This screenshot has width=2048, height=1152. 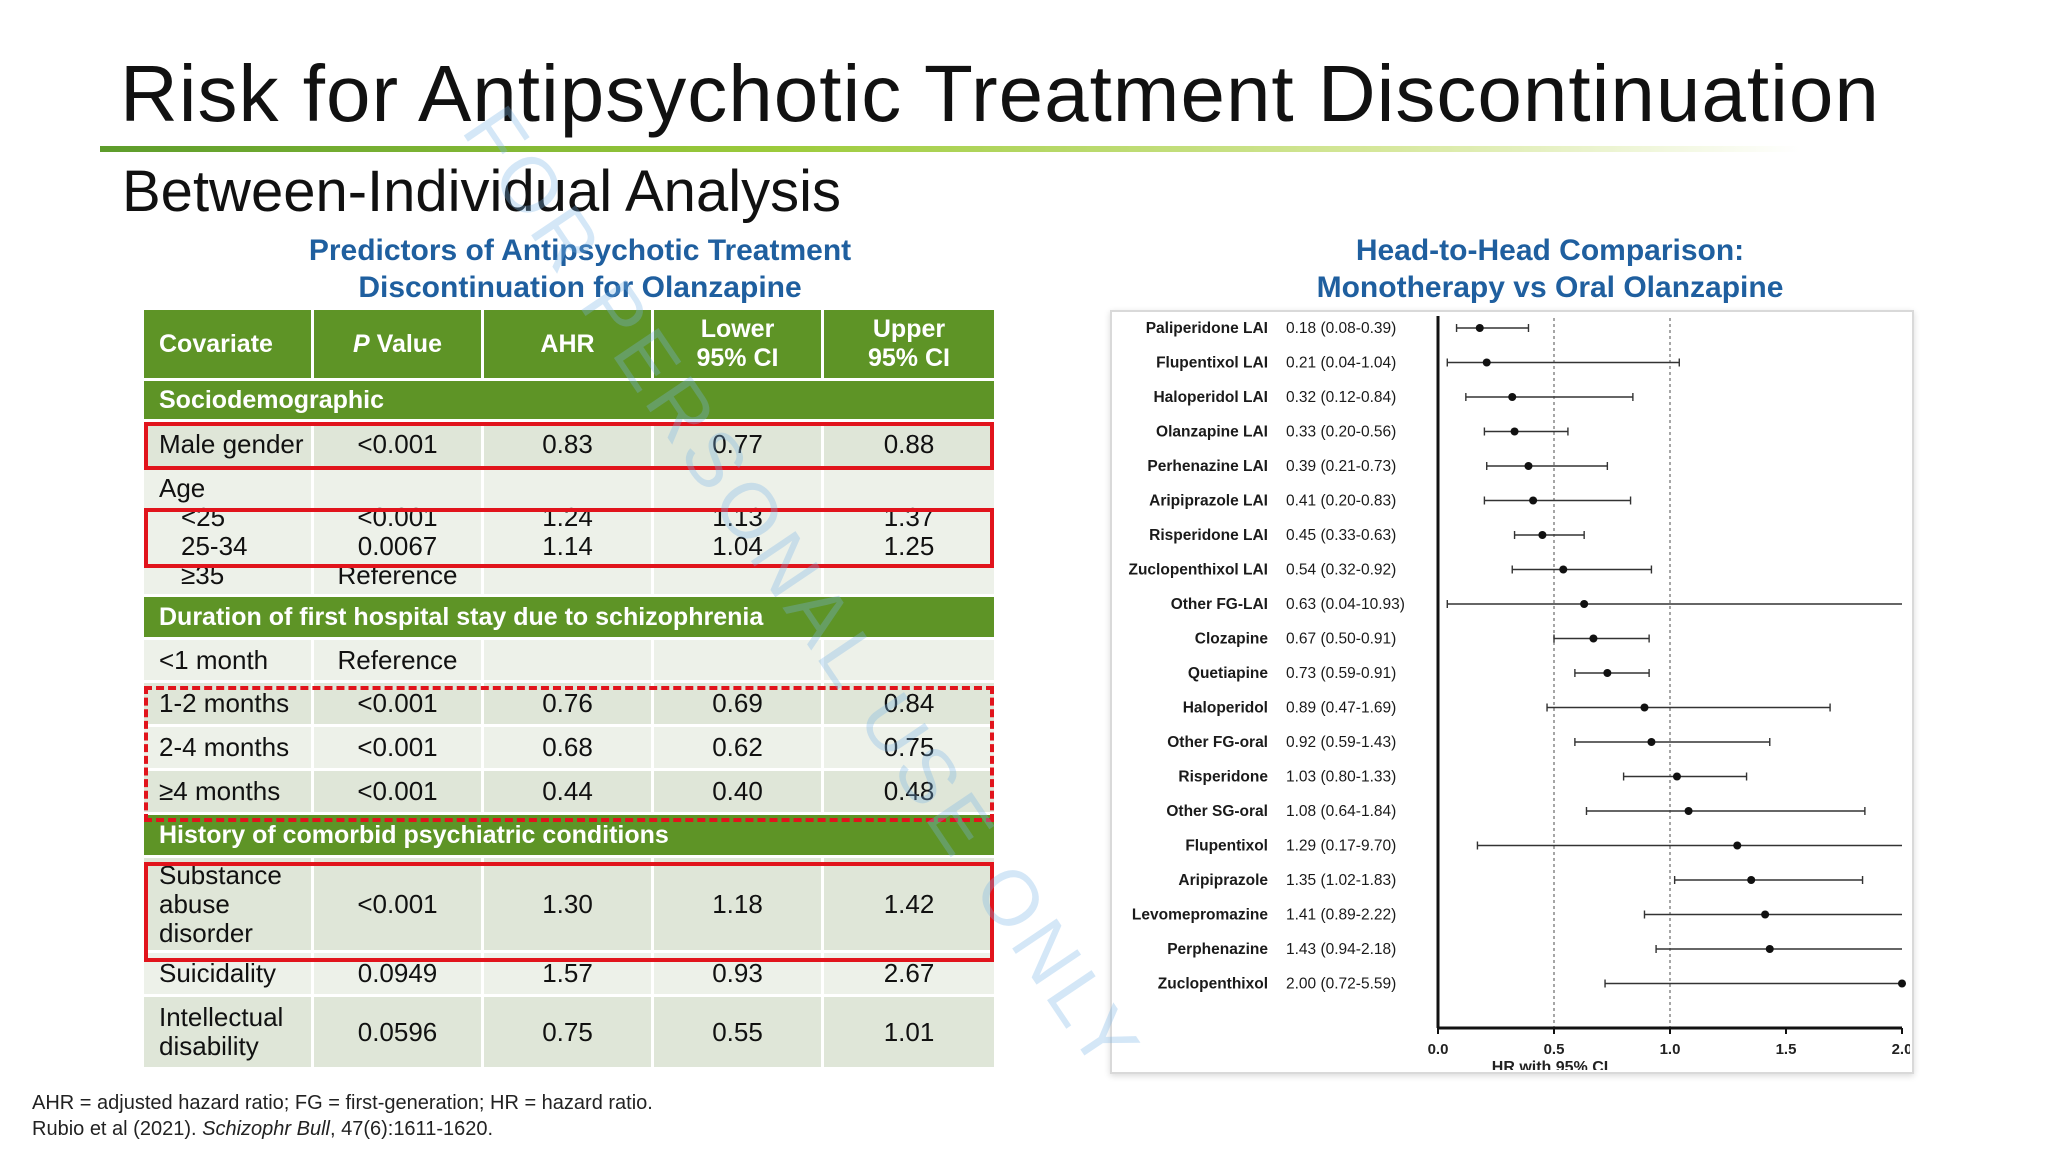 What do you see at coordinates (397, 545) in the screenshot?
I see `age-p-2: 0.0067` at bounding box center [397, 545].